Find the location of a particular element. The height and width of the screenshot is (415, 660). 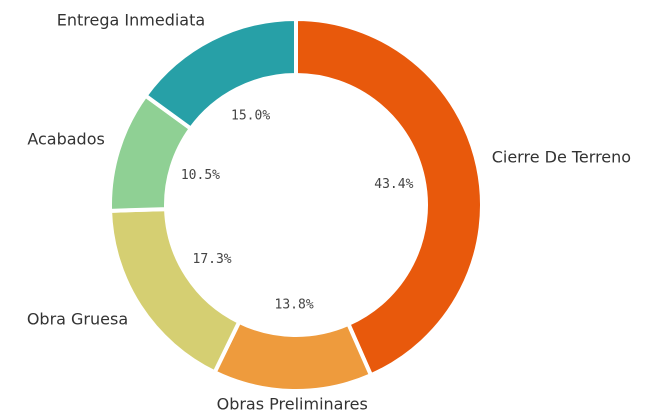

value-label: 17.3% is located at coordinates (212, 259).